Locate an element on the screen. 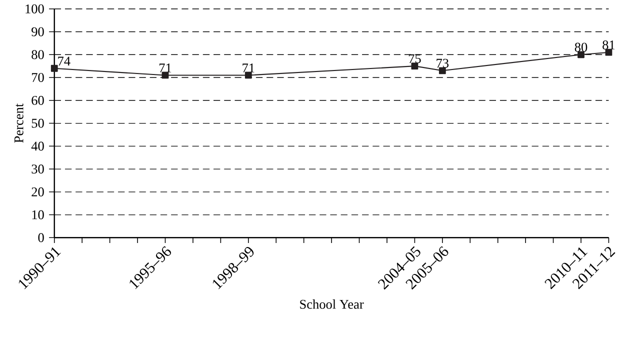  data-label: 73 is located at coordinates (442, 63).